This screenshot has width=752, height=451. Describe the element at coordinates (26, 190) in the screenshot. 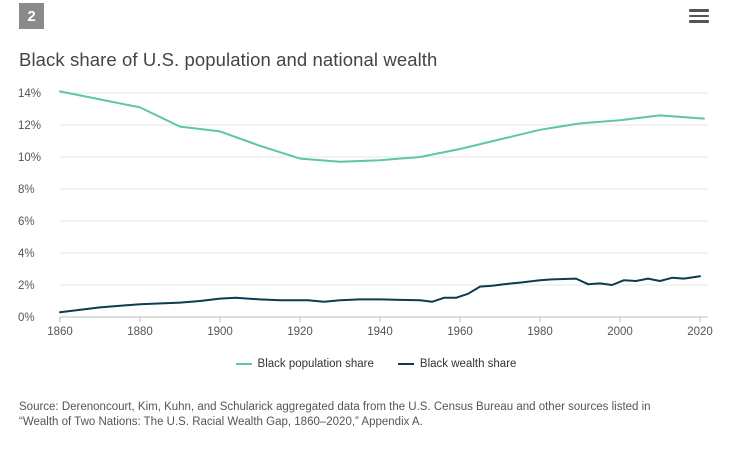

I see `y-tick-label: 8%` at that location.